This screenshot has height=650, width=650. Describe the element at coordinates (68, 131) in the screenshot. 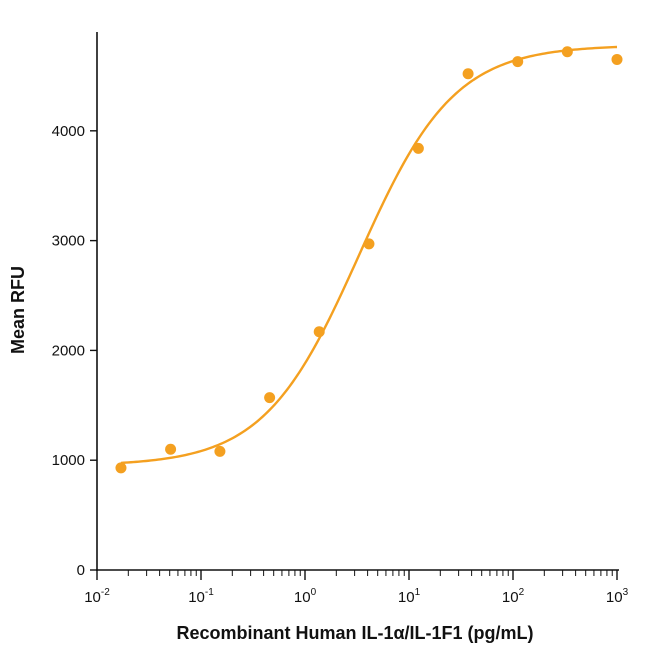

I see `y-tick-label: 4000` at that location.